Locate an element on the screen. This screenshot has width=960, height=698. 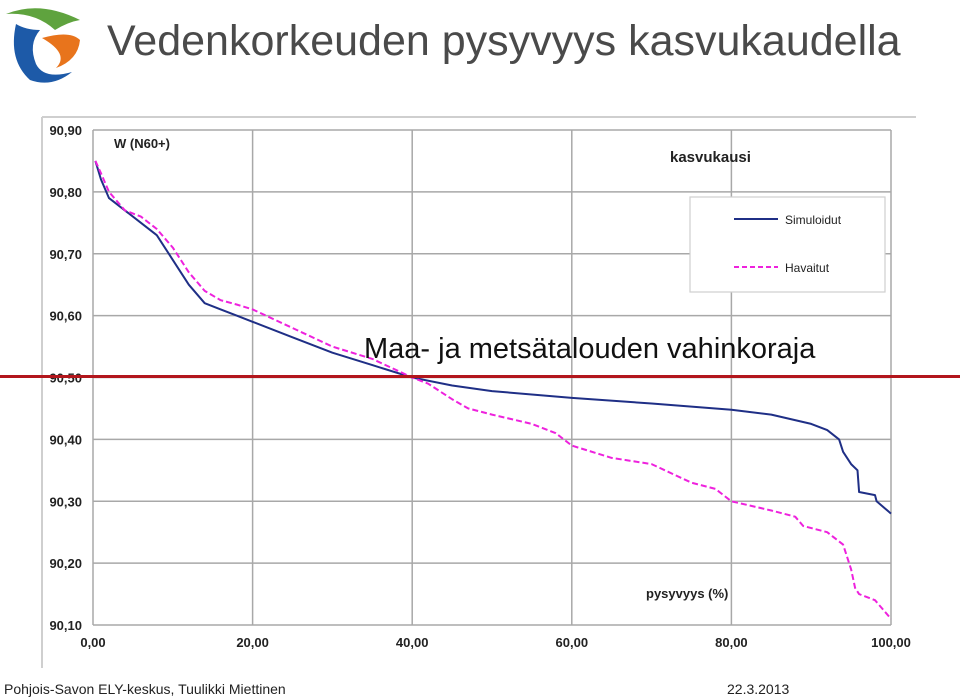
legend-label-observed: Havaitut is located at coordinates (807, 268).